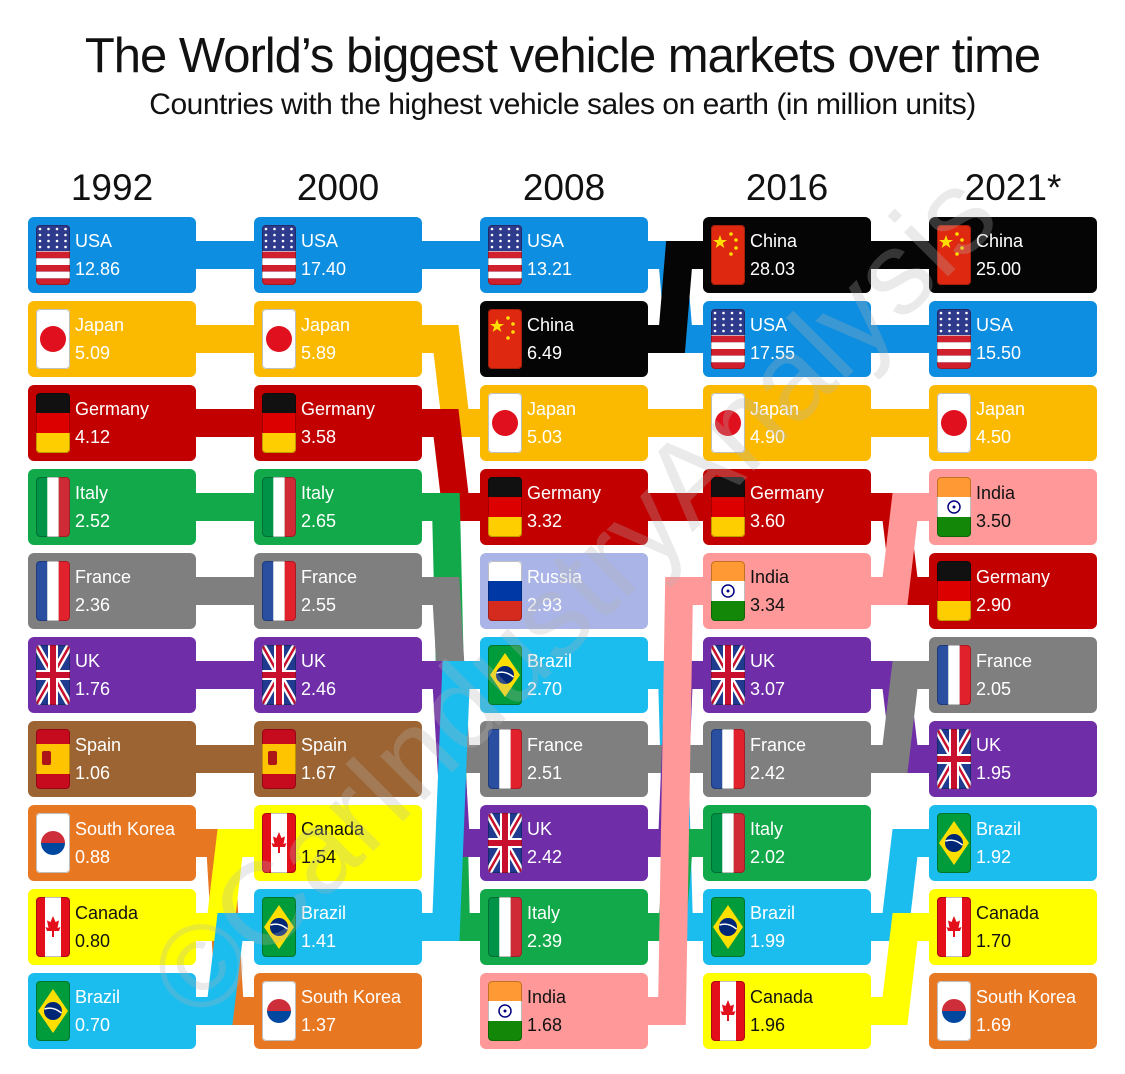 The width and height of the screenshot is (1125, 1074). I want to click on value-label: 25.00, so click(998, 269).